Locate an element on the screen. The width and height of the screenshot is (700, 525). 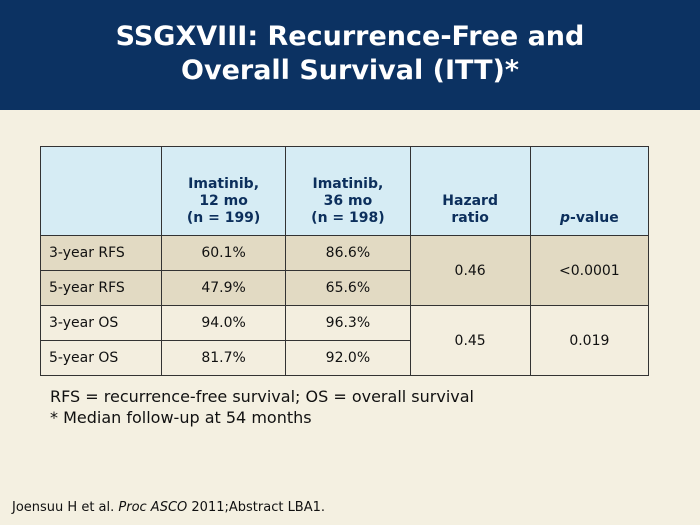
hazard-ratio: 0.45 is located at coordinates (470, 340).